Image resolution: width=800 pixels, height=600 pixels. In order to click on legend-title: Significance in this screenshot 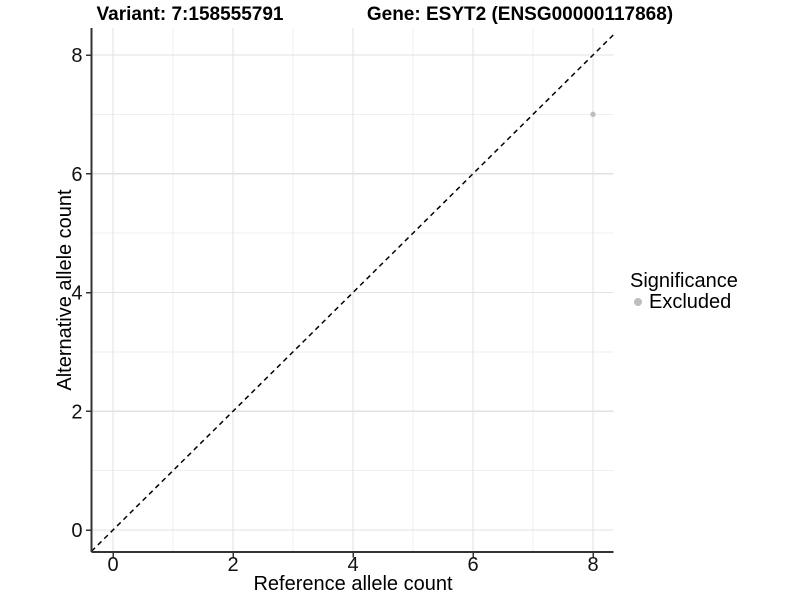, I will do `click(684, 281)`.